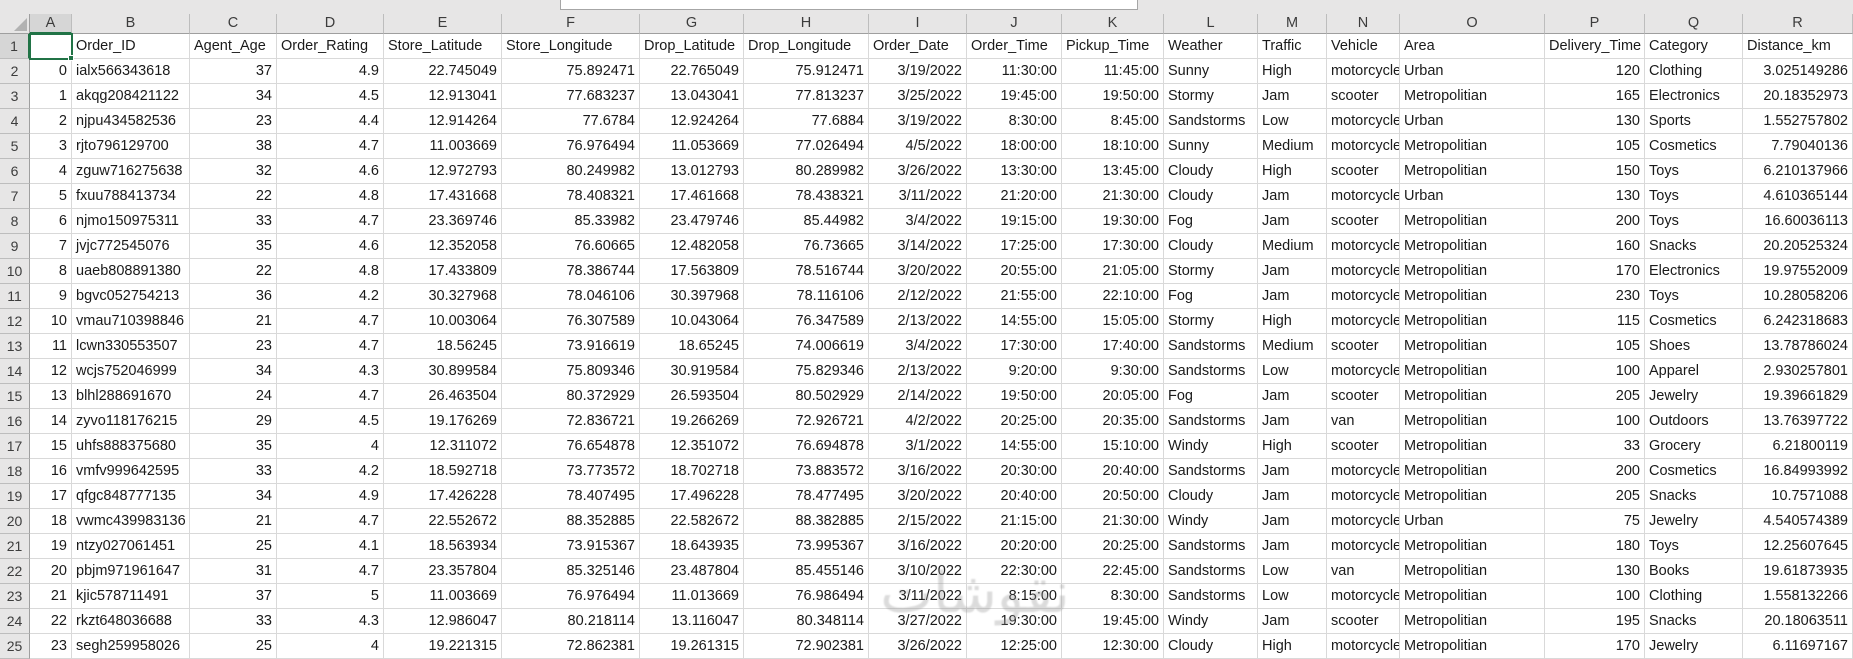 This screenshot has width=1853, height=659. What do you see at coordinates (15, 96) in the screenshot?
I see `row-header-3: 3` at bounding box center [15, 96].